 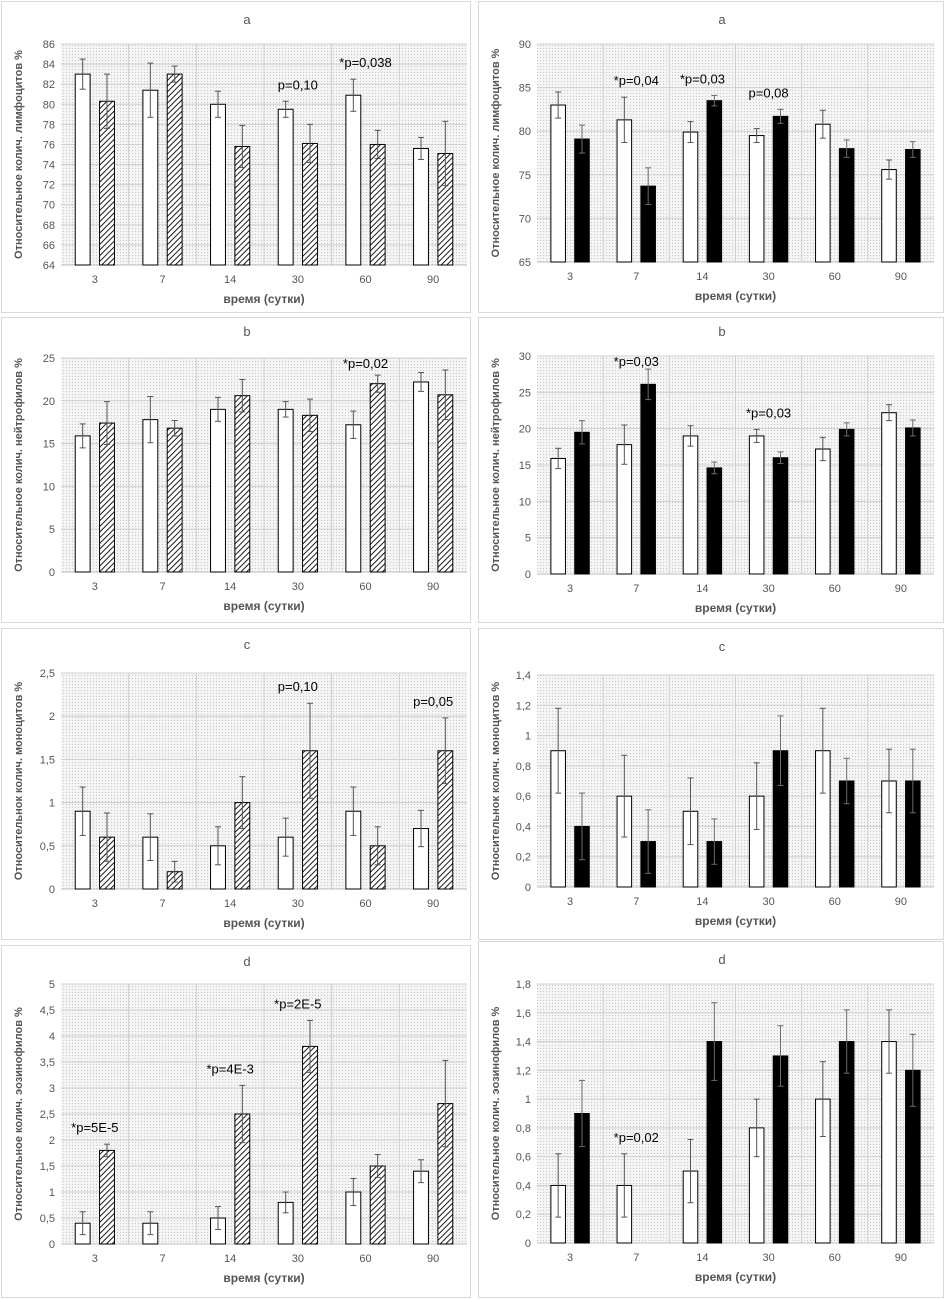 What do you see at coordinates (523, 985) in the screenshot?
I see `y-tick-label: 1,8` at bounding box center [523, 985].